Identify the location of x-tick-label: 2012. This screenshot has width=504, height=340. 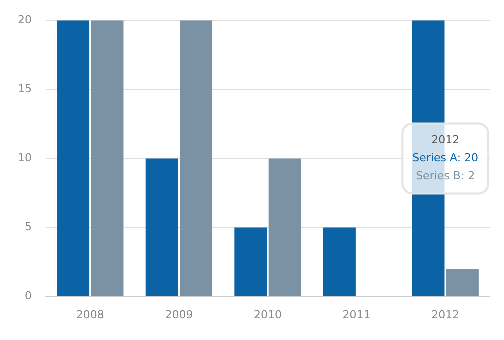
(446, 315).